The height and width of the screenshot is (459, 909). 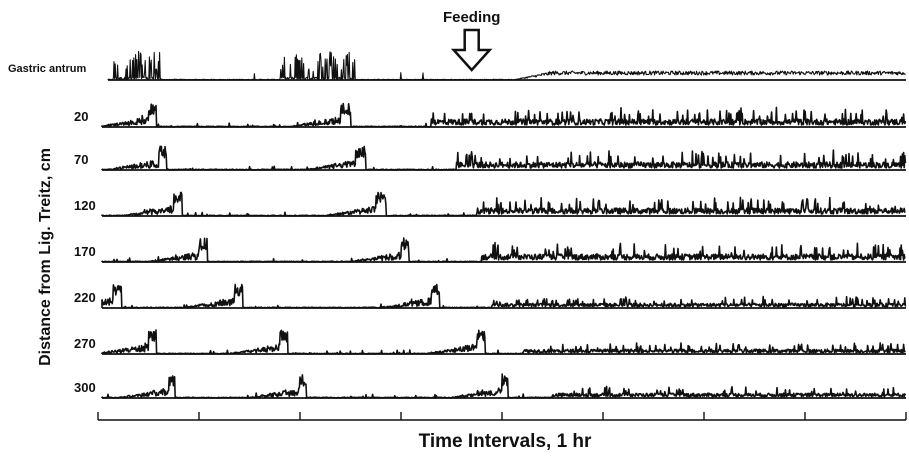 What do you see at coordinates (81, 116) in the screenshot?
I see `trace-label: 20` at bounding box center [81, 116].